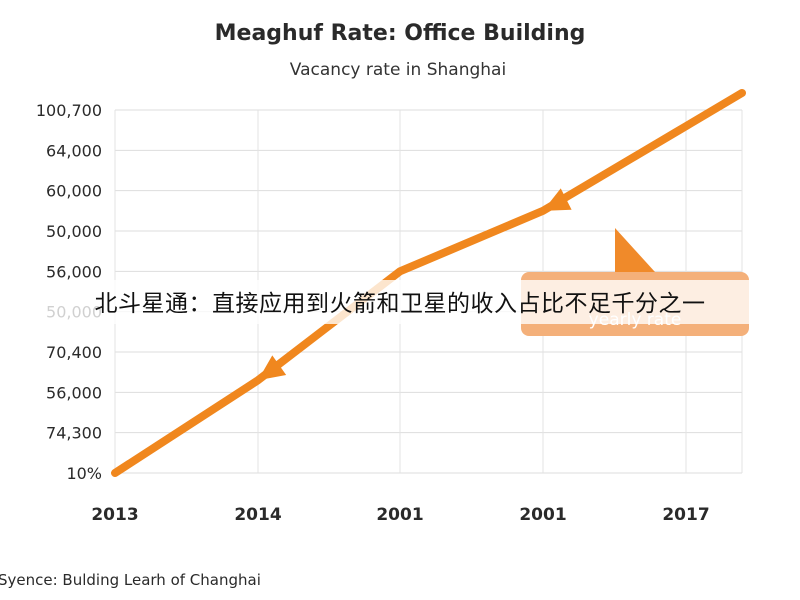  Describe the element at coordinates (130, 580) in the screenshot. I see `source-note: Syence: Bulding Learh of Changhai` at that location.